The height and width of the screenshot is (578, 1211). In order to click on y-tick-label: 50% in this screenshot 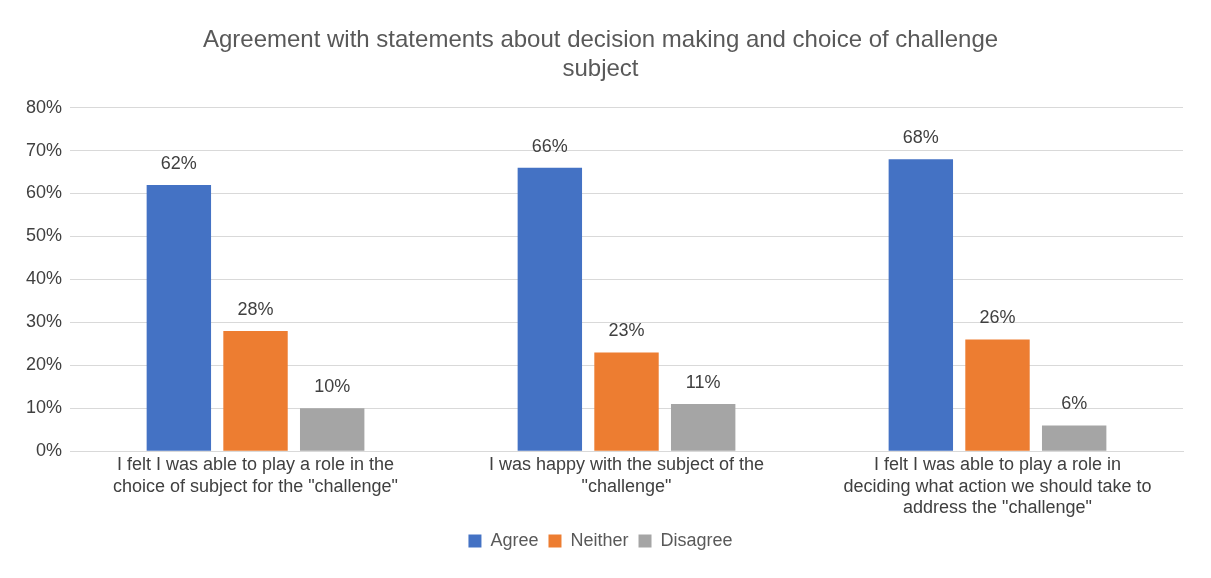, I will do `click(44, 235)`.